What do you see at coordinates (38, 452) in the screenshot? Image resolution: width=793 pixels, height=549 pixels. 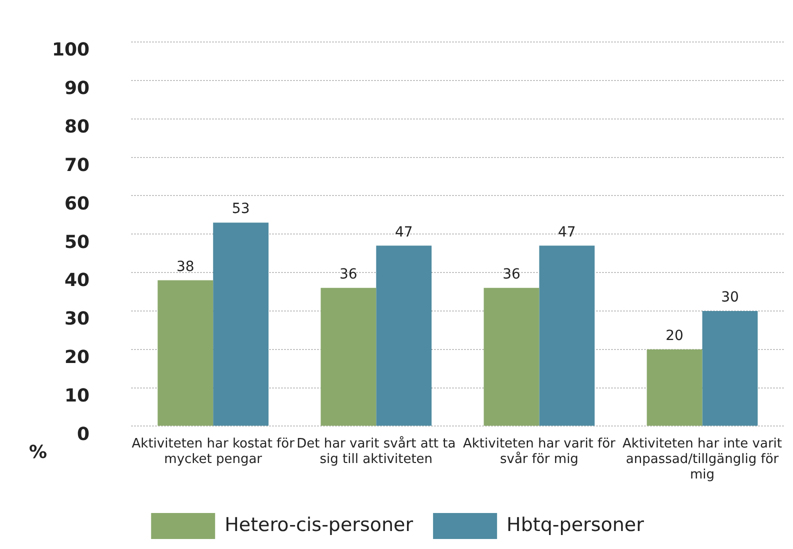 I see `y-axis-title: %` at bounding box center [38, 452].